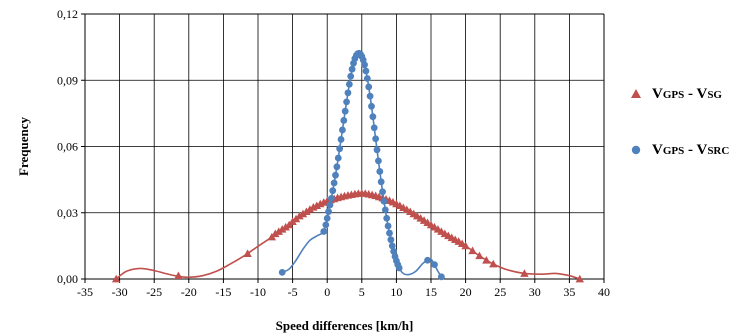 The image size is (754, 334). What do you see at coordinates (718, 151) in the screenshot?
I see `legend-label-part: SRC` at bounding box center [718, 151].